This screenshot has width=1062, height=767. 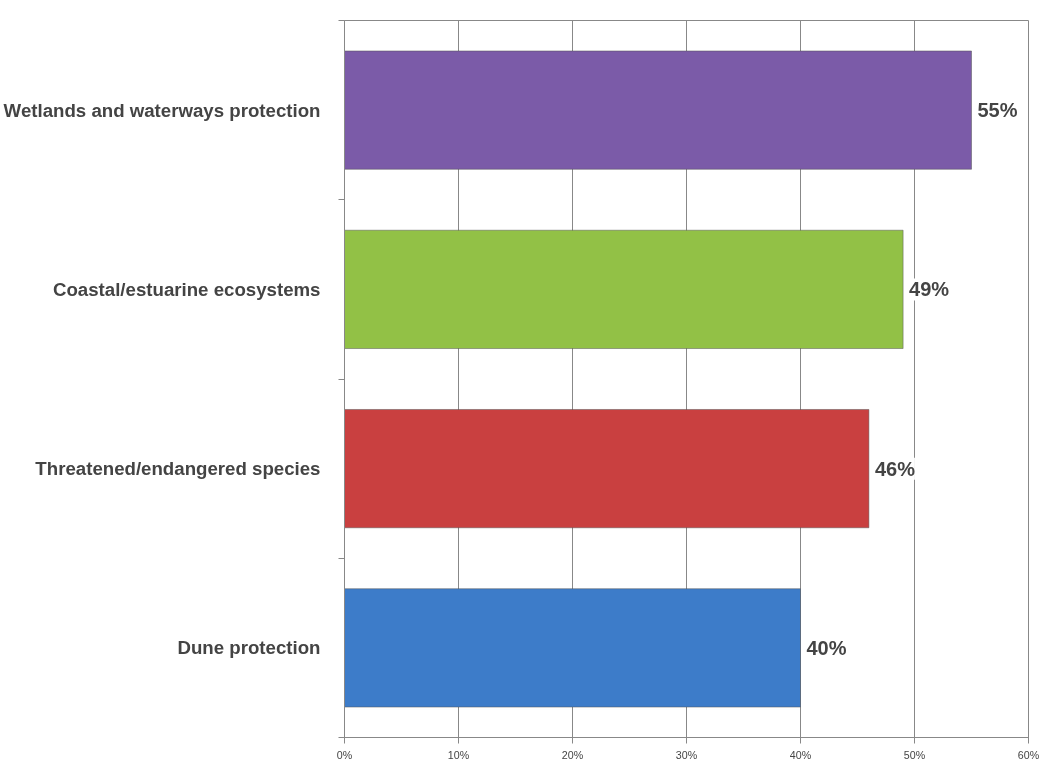 What do you see at coordinates (895, 468) in the screenshot?
I see `data-label: 46%` at bounding box center [895, 468].